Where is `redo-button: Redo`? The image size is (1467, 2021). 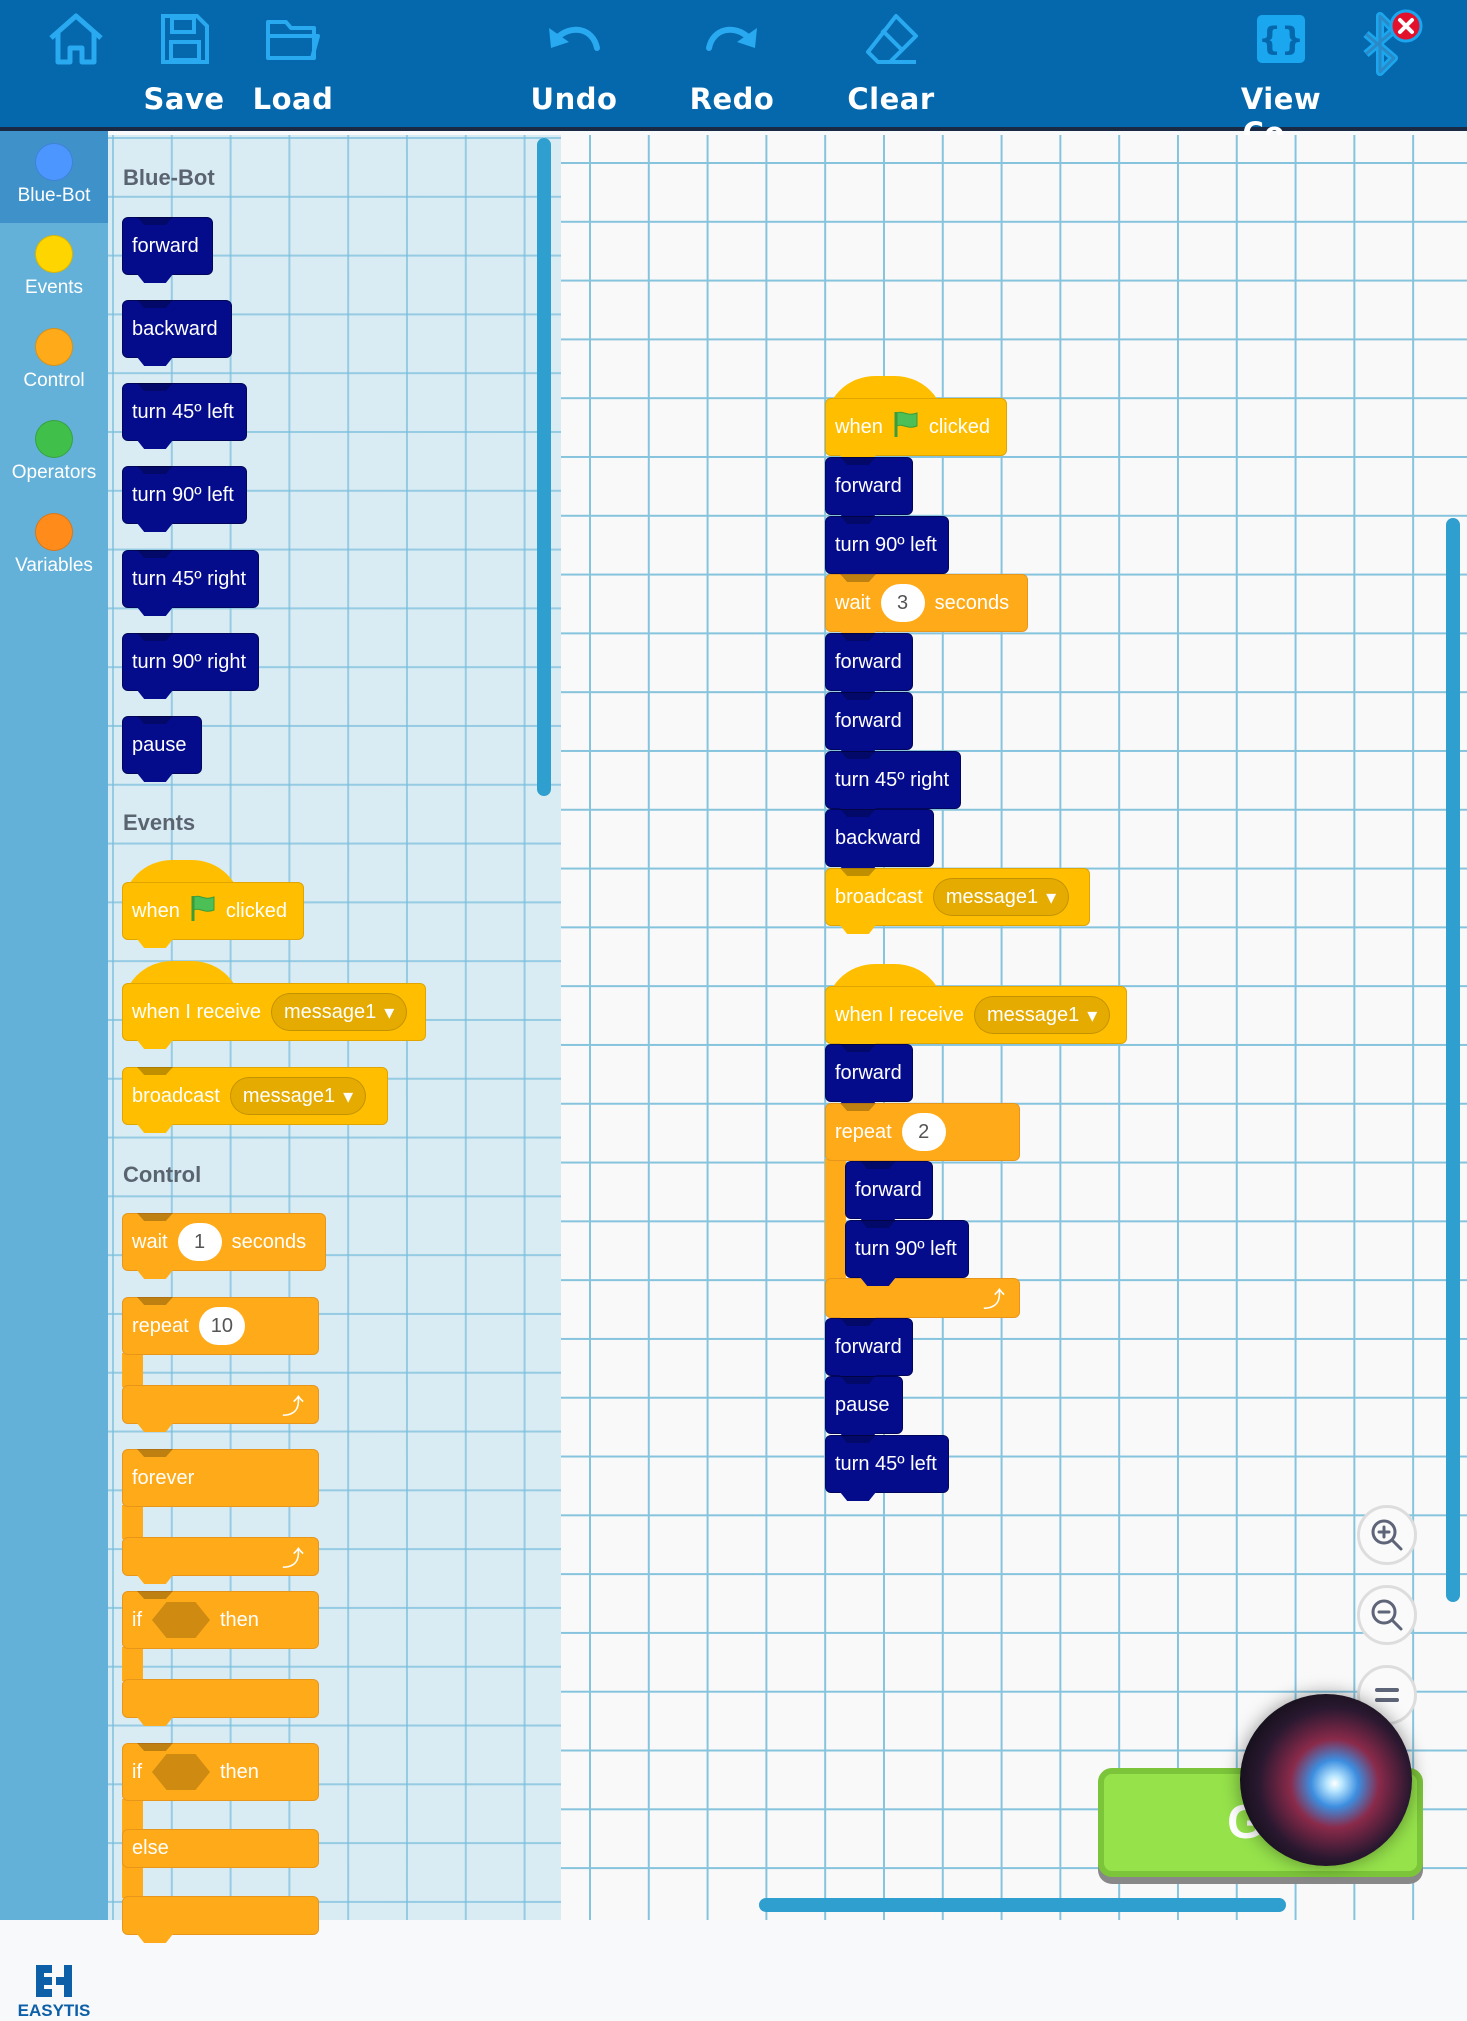
redo-button: Redo is located at coordinates (732, 62).